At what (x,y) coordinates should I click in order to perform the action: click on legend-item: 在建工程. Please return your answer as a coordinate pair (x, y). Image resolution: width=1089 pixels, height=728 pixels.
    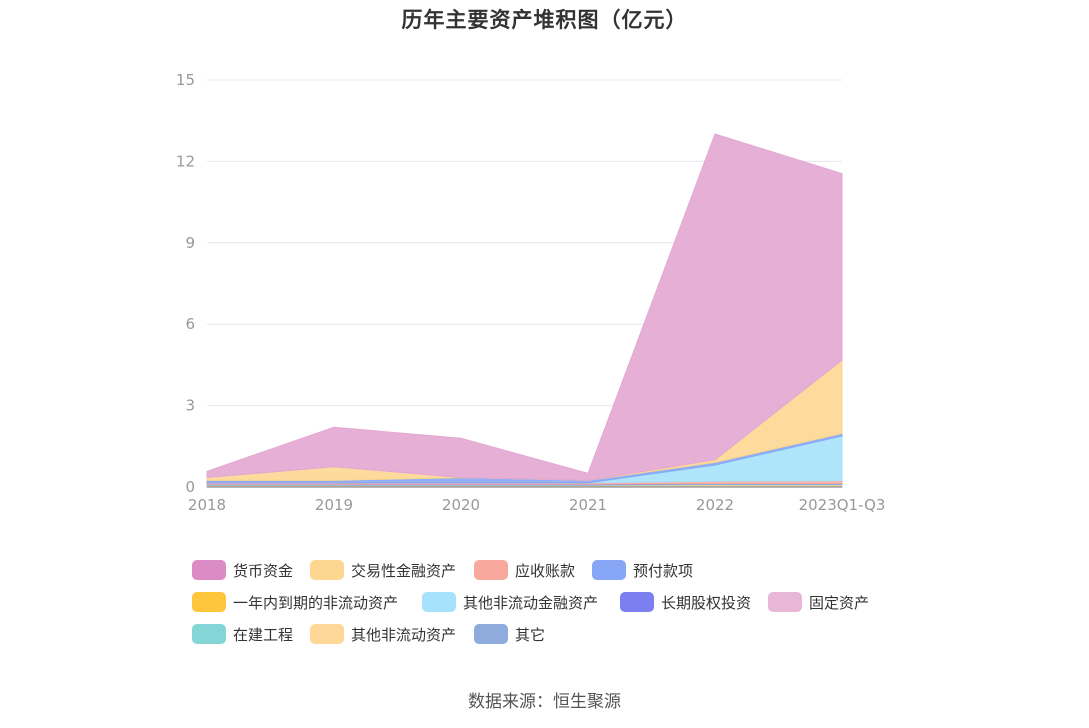
    Looking at the image, I should click on (242, 634).